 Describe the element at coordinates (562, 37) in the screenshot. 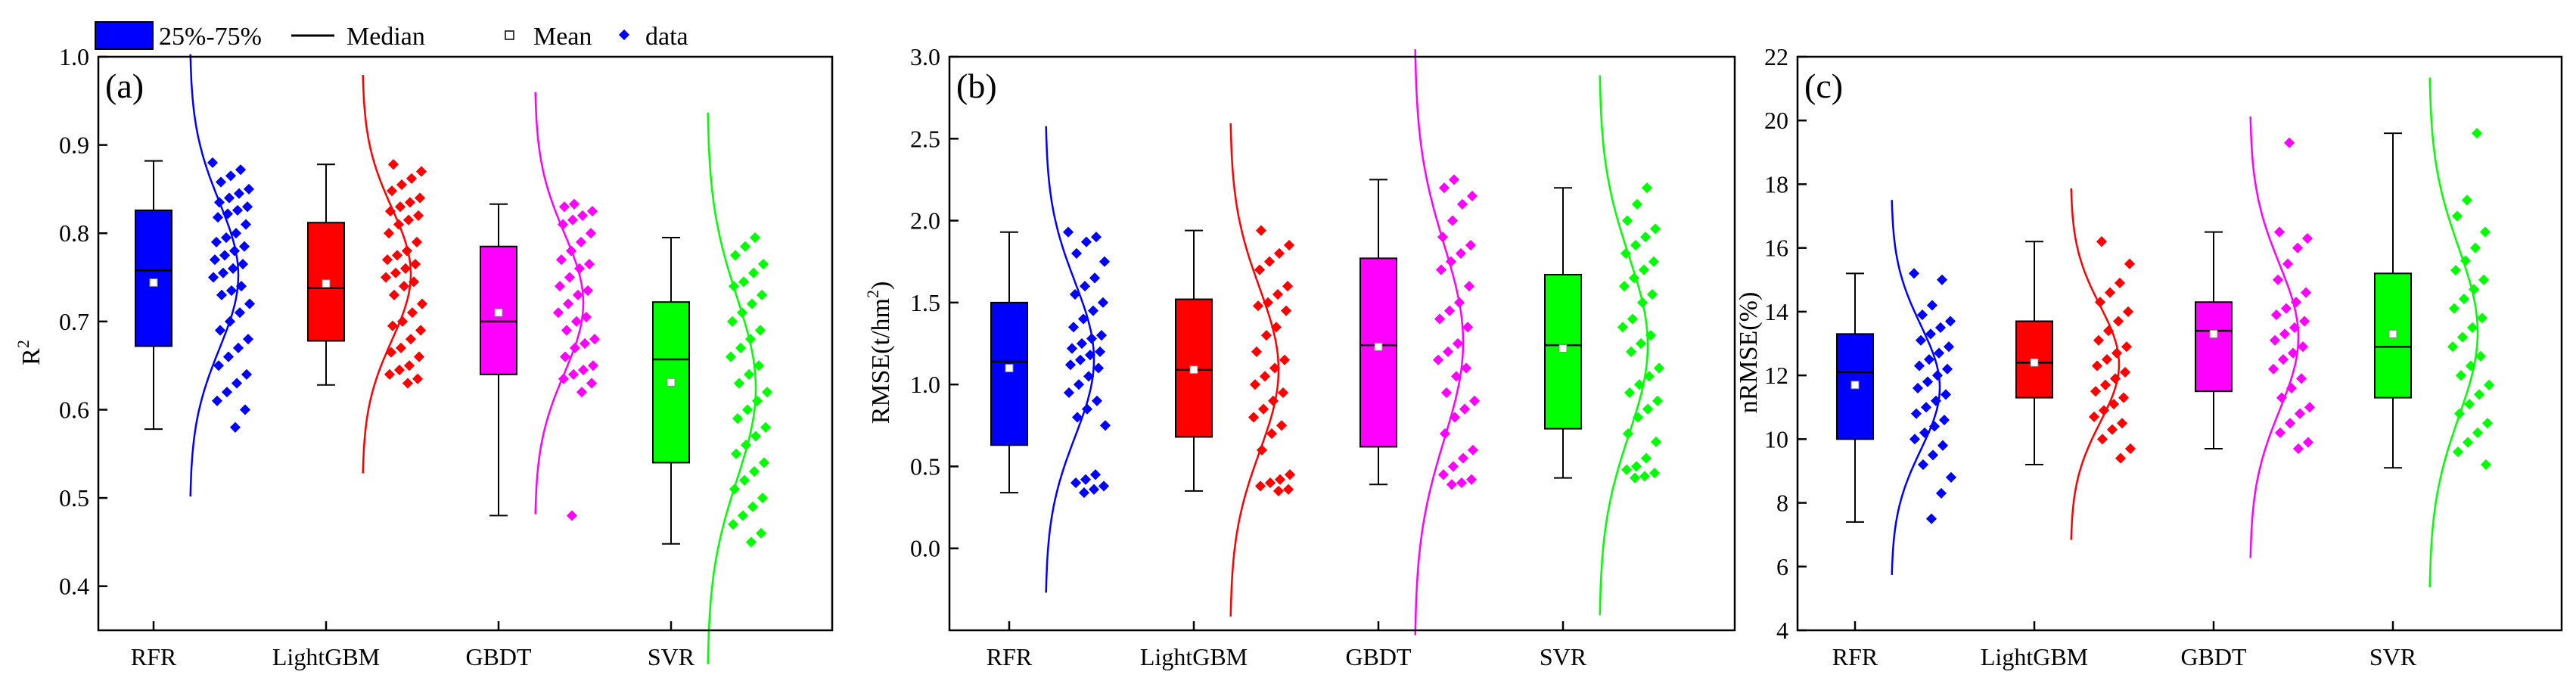

I see `legend-mean-label: Mean` at that location.